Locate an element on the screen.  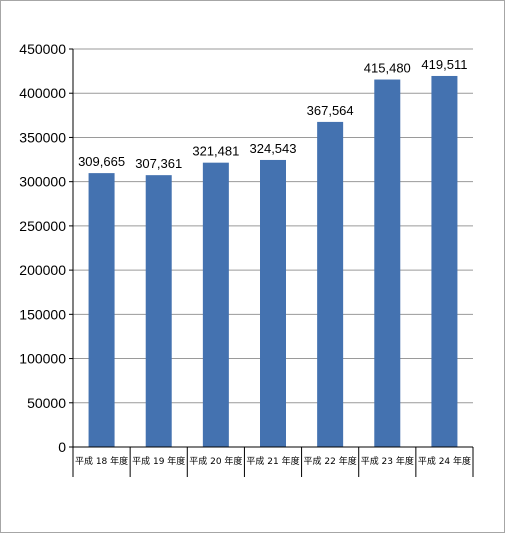
y-tick-label: 0 is located at coordinates (62, 447).